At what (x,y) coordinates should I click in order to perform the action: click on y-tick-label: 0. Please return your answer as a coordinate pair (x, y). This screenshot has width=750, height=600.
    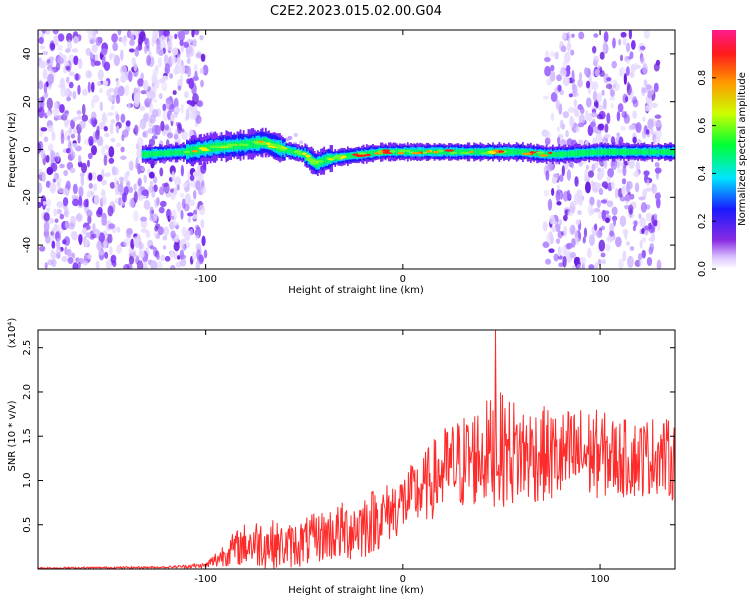
    Looking at the image, I should click on (27, 149).